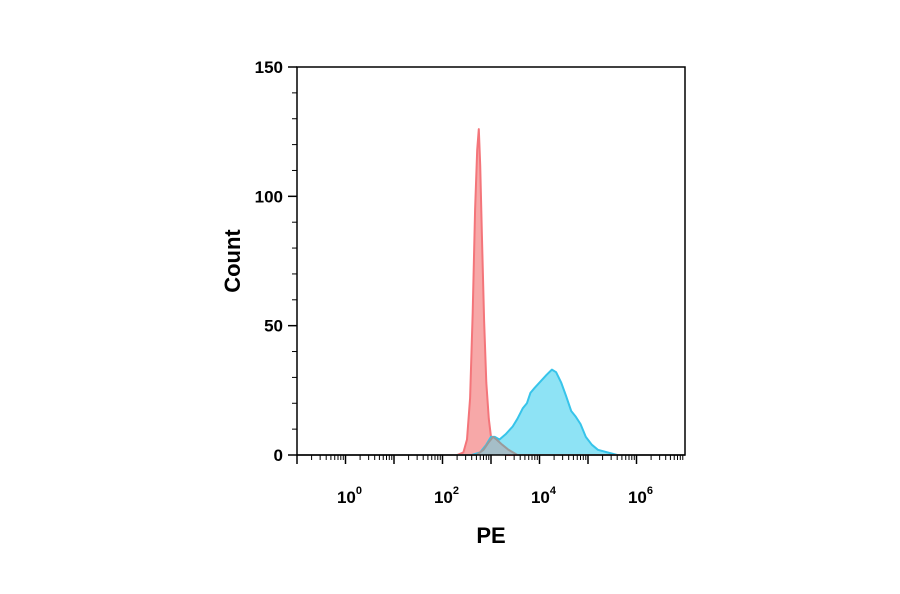 The width and height of the screenshot is (900, 594). Describe the element at coordinates (278, 455) in the screenshot. I see `y-tick-label: 0` at that location.